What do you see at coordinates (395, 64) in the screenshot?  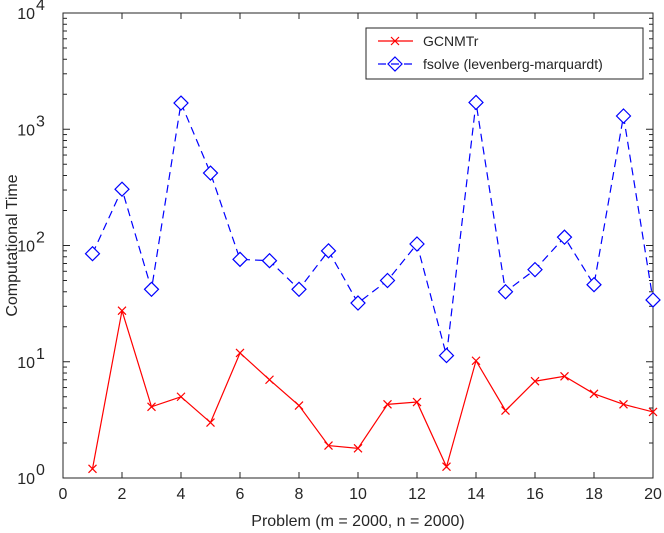 I see `legend-marker-fsolve` at bounding box center [395, 64].